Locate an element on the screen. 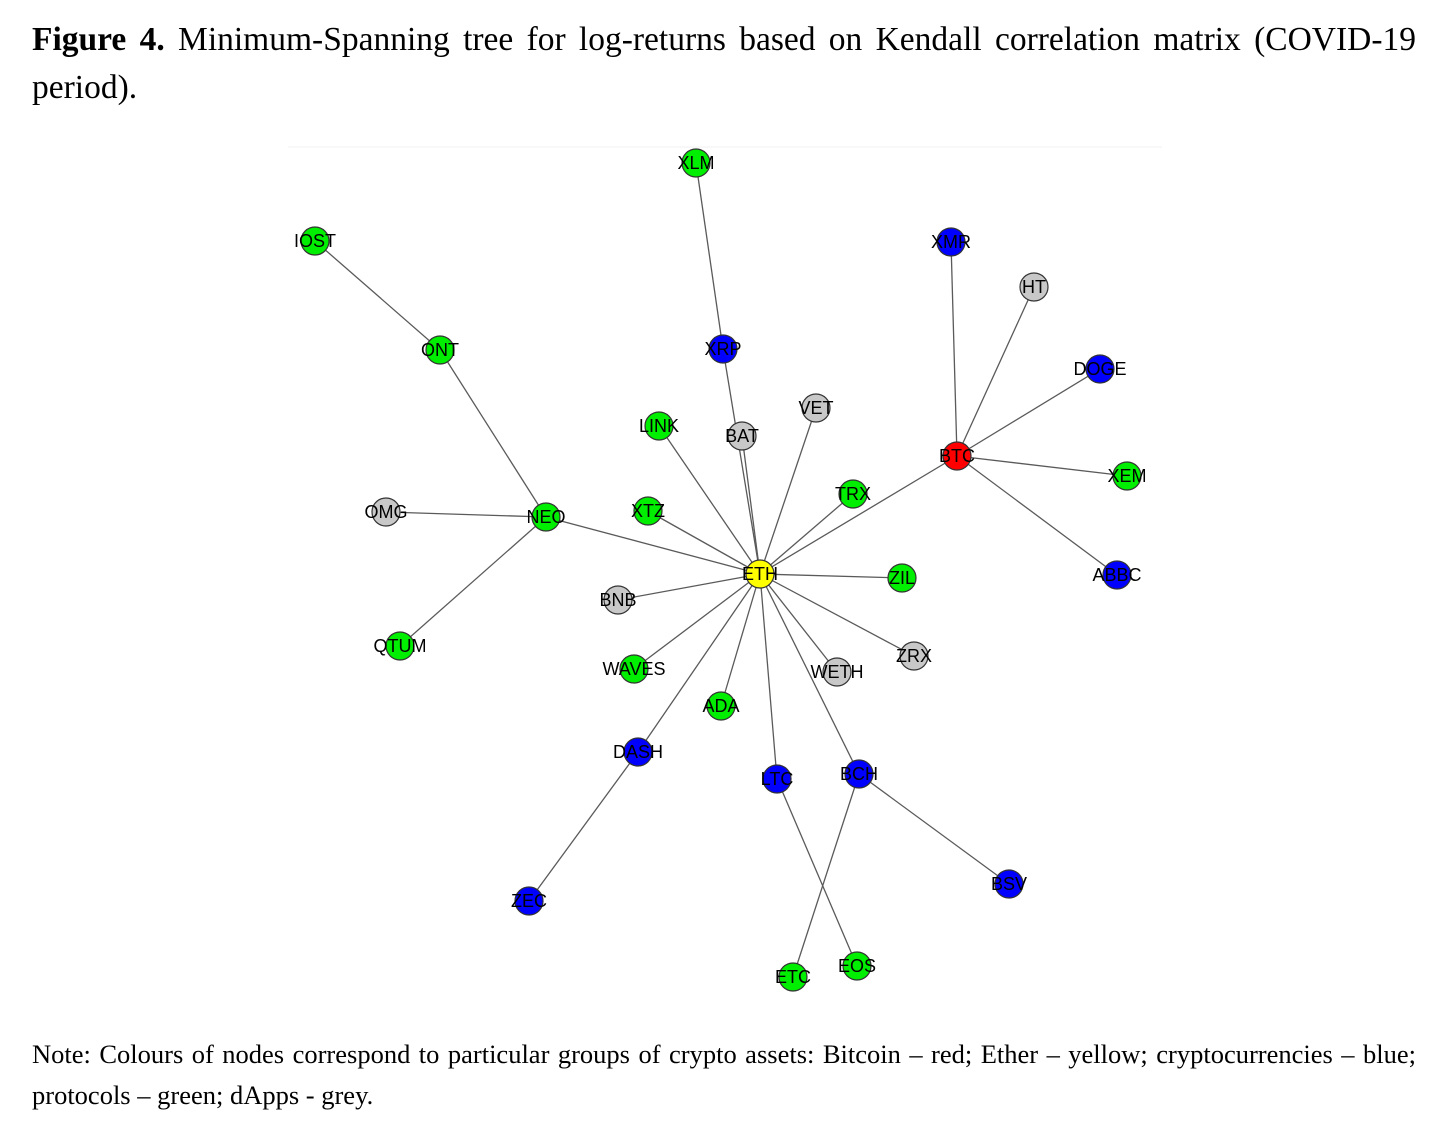 This screenshot has height=1144, width=1452. node-zrx: ZRX is located at coordinates (914, 656).